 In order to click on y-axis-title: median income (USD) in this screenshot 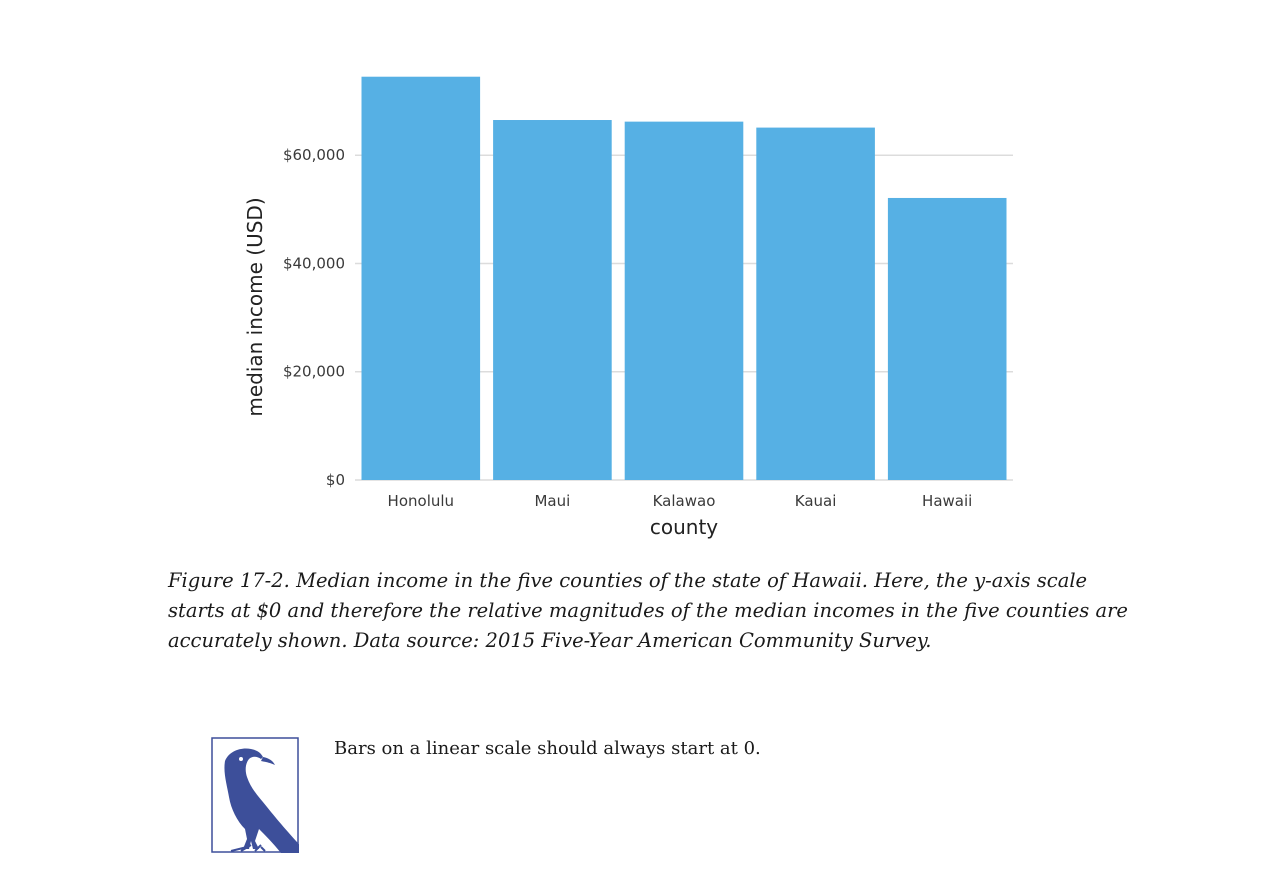, I will do `click(255, 306)`.